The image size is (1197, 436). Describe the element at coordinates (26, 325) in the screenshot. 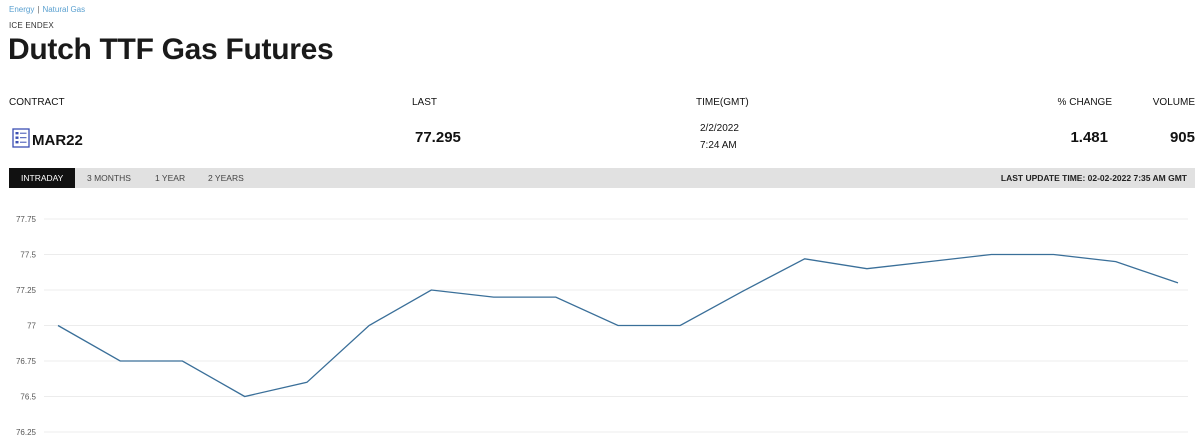

I see `y-axis: 77.75 77.5 77.25 77 76.75 76.5 76.25` at that location.